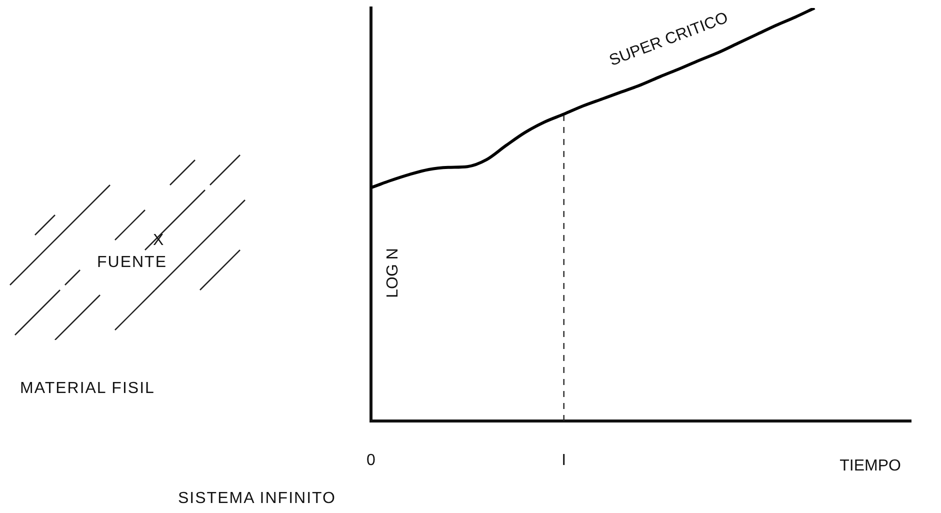  I want to click on x-tick-label: I, so click(564, 461).